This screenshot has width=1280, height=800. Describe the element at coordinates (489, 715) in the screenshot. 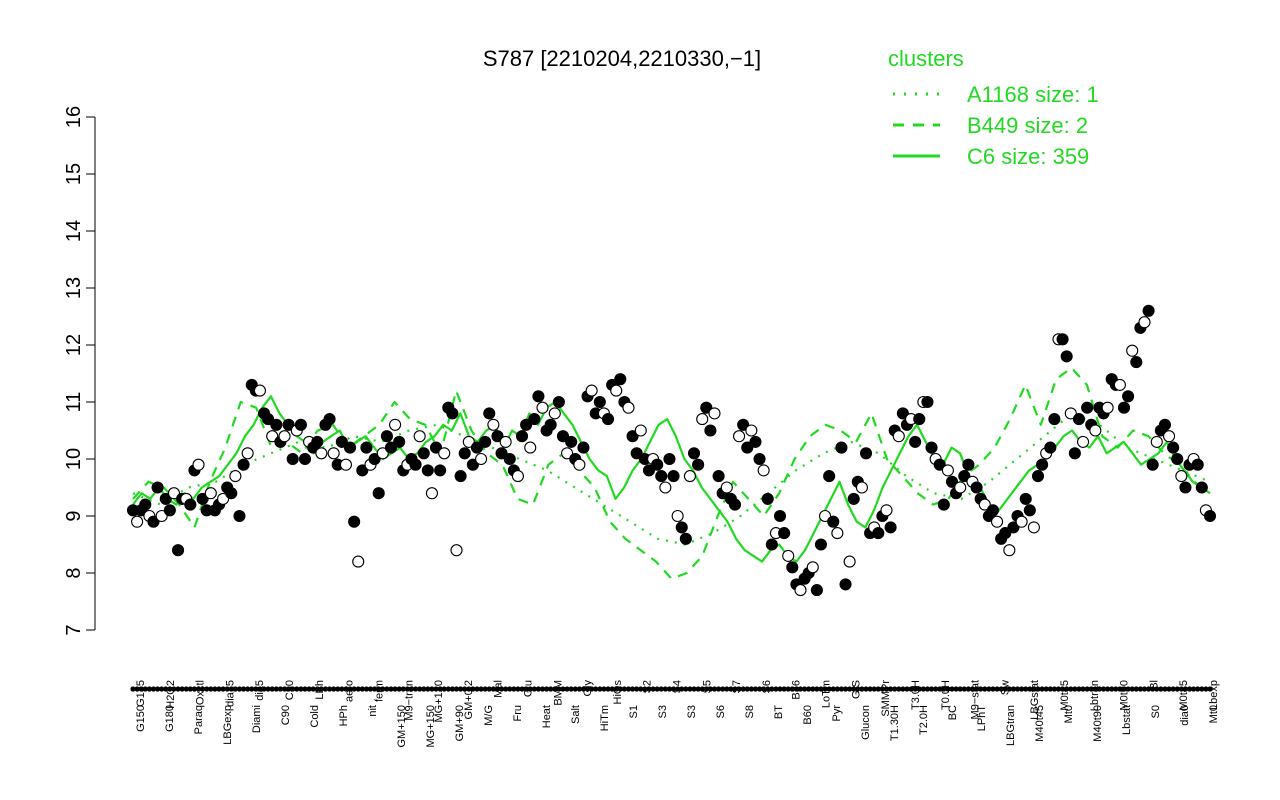

I see `x-tick-label: M/G` at that location.